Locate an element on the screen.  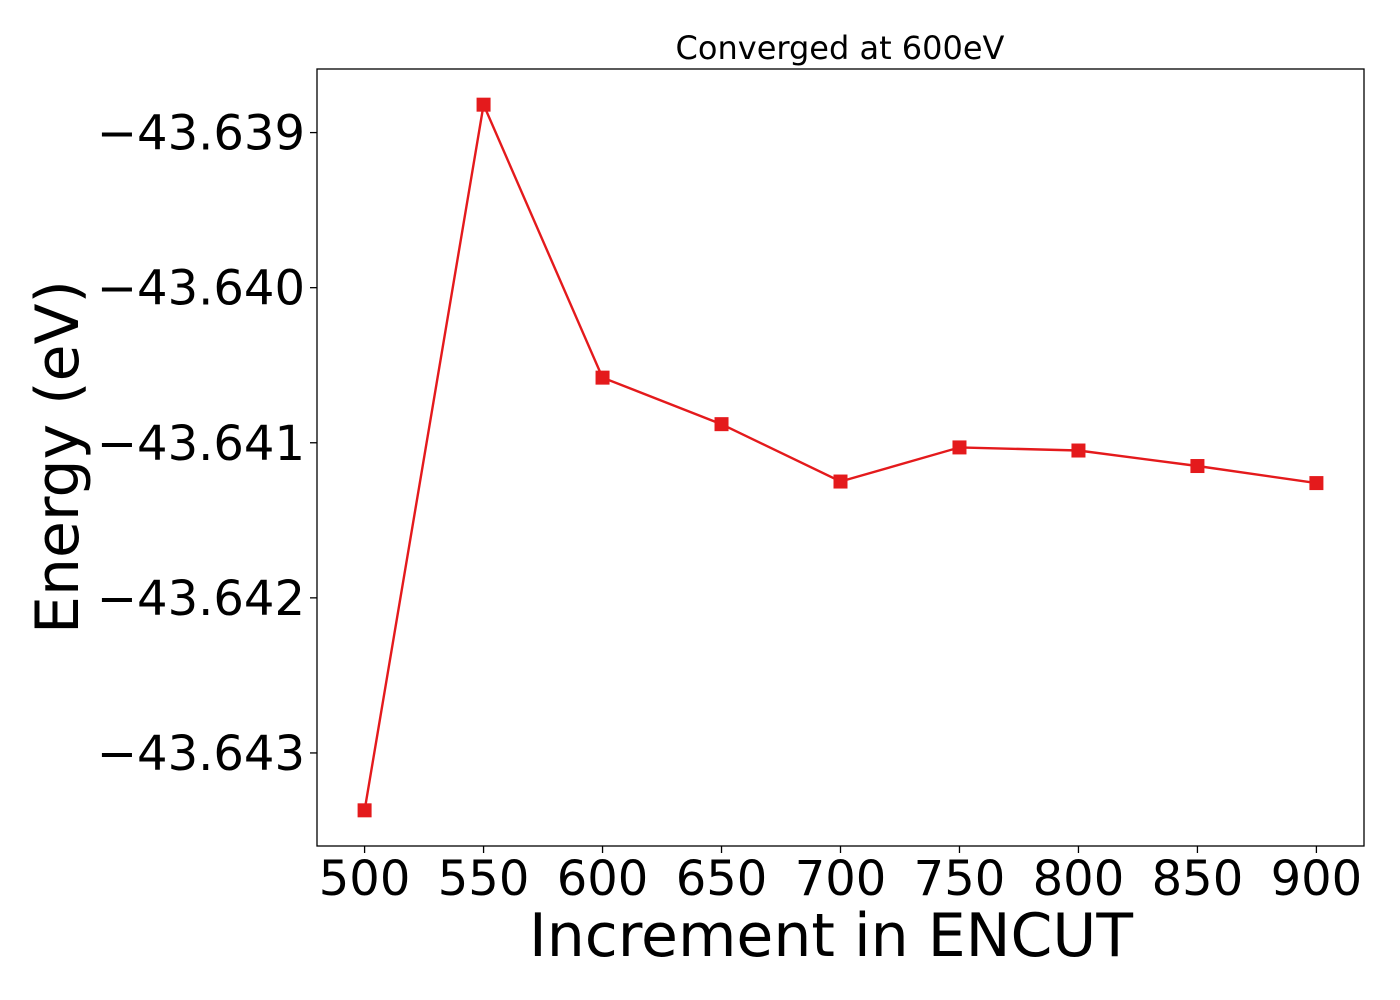
y-tick-label: −43.643 is located at coordinates (201, 754).